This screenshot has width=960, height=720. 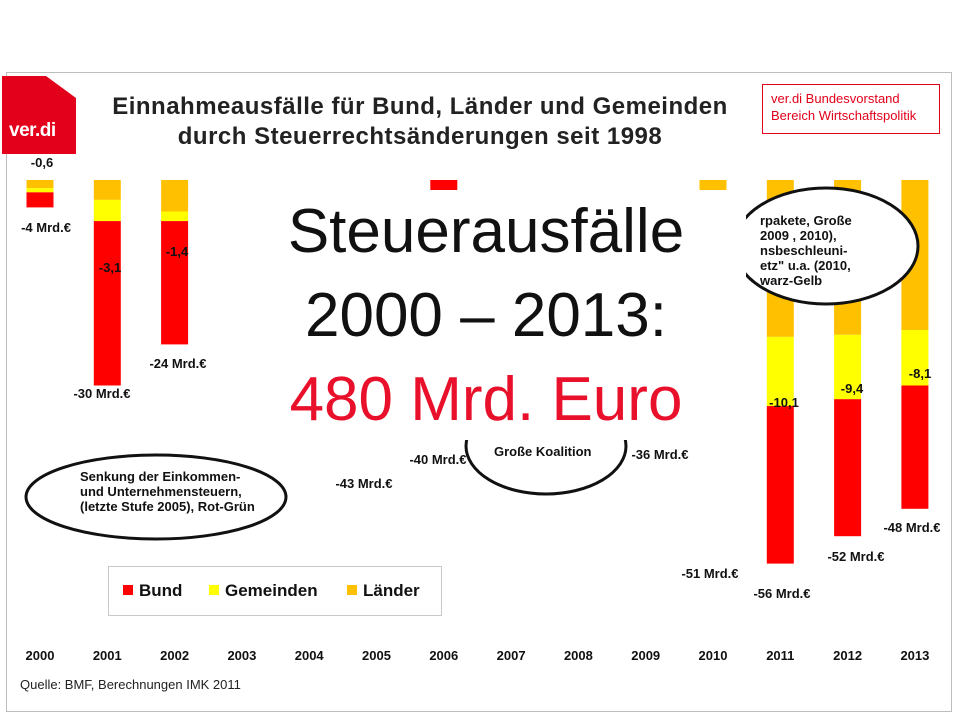 What do you see at coordinates (167, 506) in the screenshot?
I see `note-left-line-3: (letzte Stufe 2005), Rot-Grün` at bounding box center [167, 506].